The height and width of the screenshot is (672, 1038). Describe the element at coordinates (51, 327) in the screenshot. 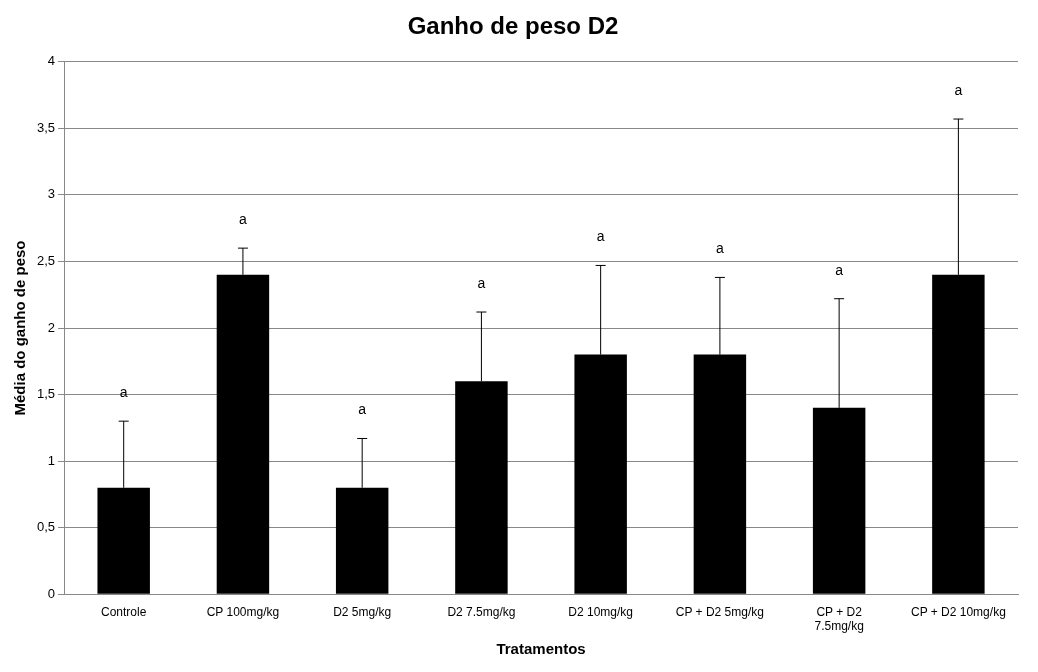

I see `y-tick-label: 2` at that location.